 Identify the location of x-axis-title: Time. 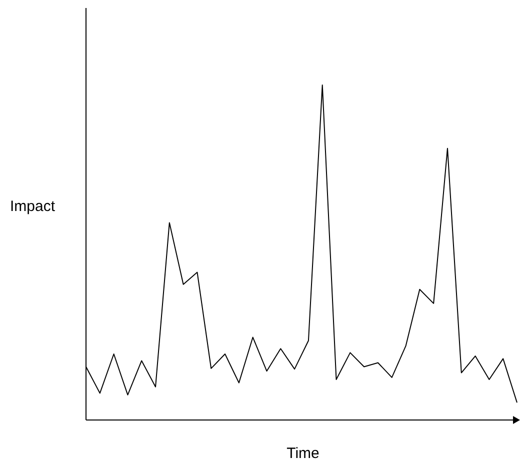
(303, 453).